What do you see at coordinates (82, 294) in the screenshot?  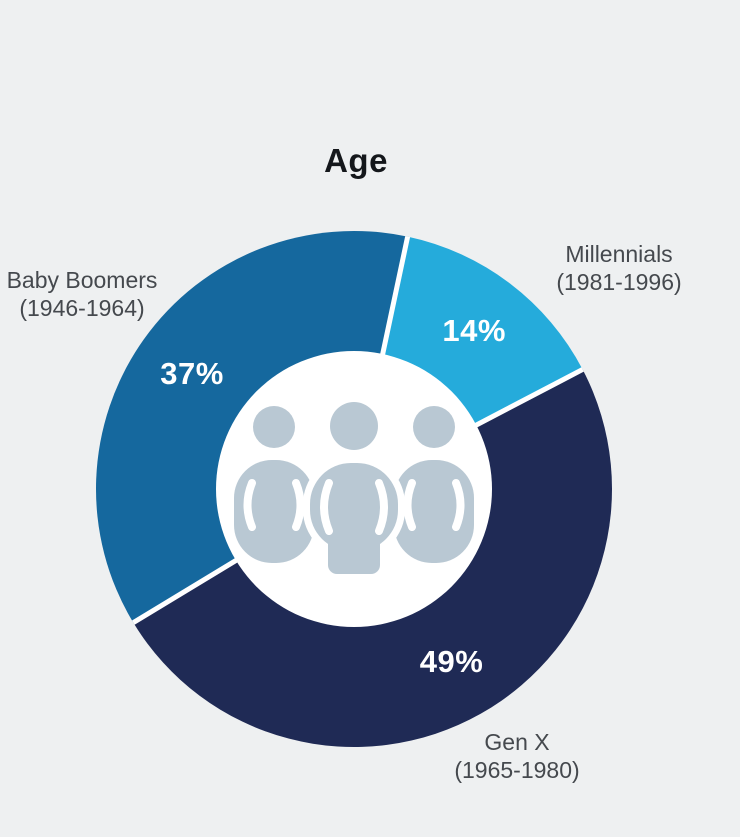 I see `label-baby-boomers: Baby Boomers (1946-1964)` at bounding box center [82, 294].